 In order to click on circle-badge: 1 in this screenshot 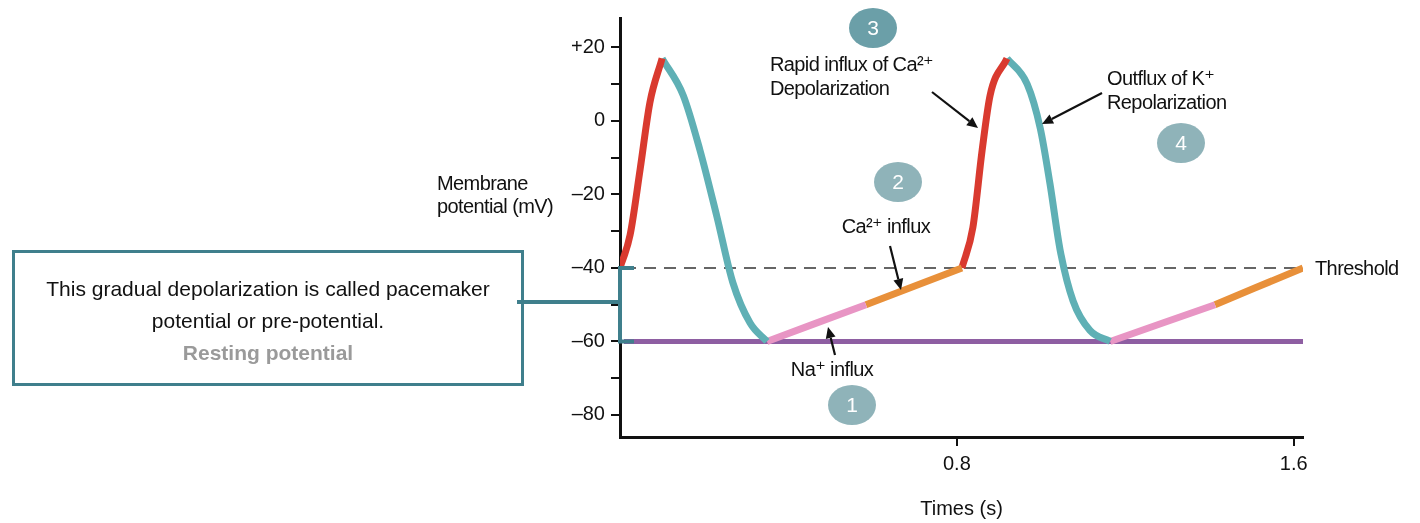, I will do `click(852, 405)`.